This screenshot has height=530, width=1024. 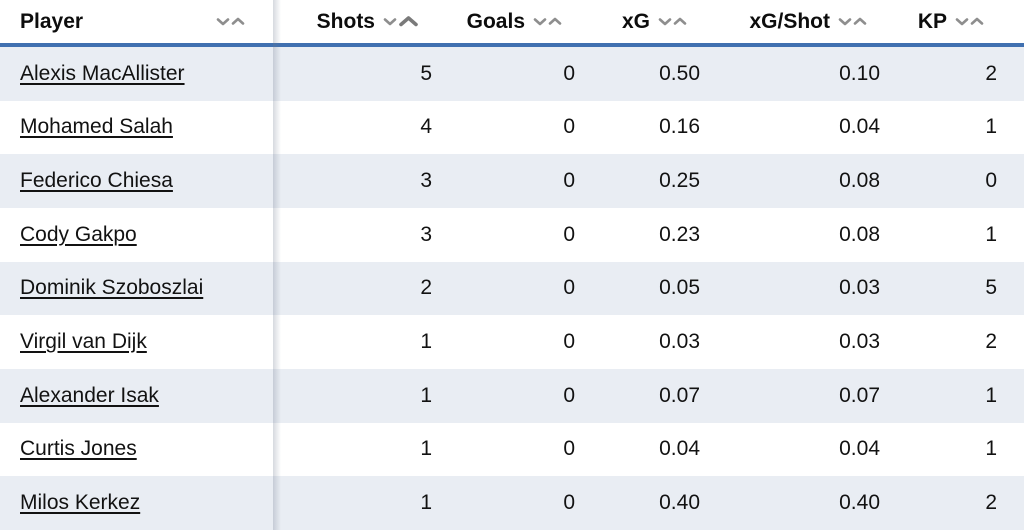 I want to click on kp-cell: 0, so click(x=991, y=181).